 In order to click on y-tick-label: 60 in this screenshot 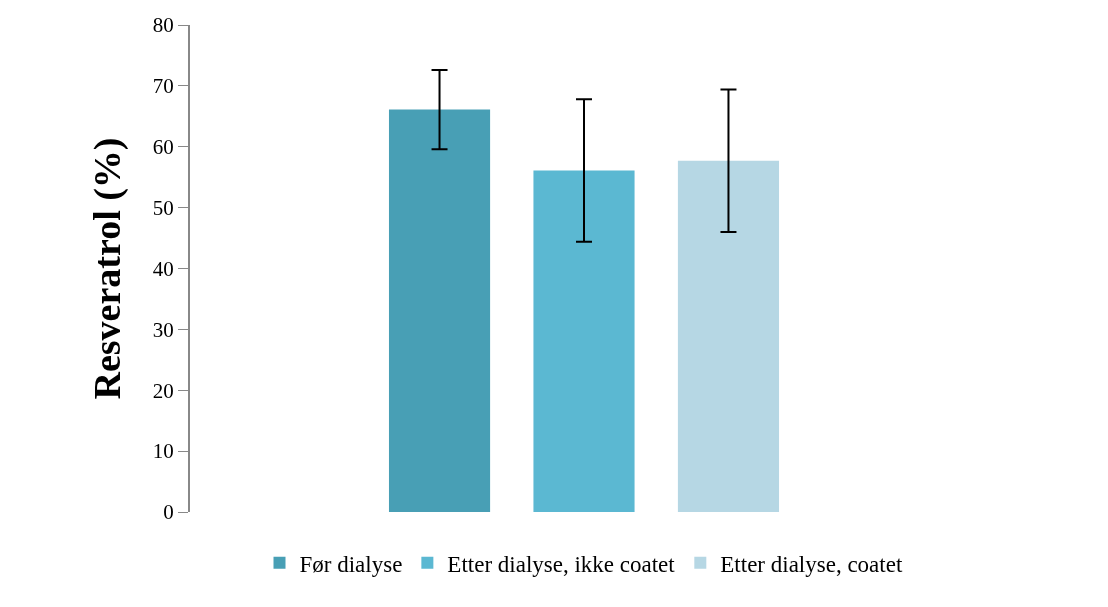, I will do `click(163, 147)`.